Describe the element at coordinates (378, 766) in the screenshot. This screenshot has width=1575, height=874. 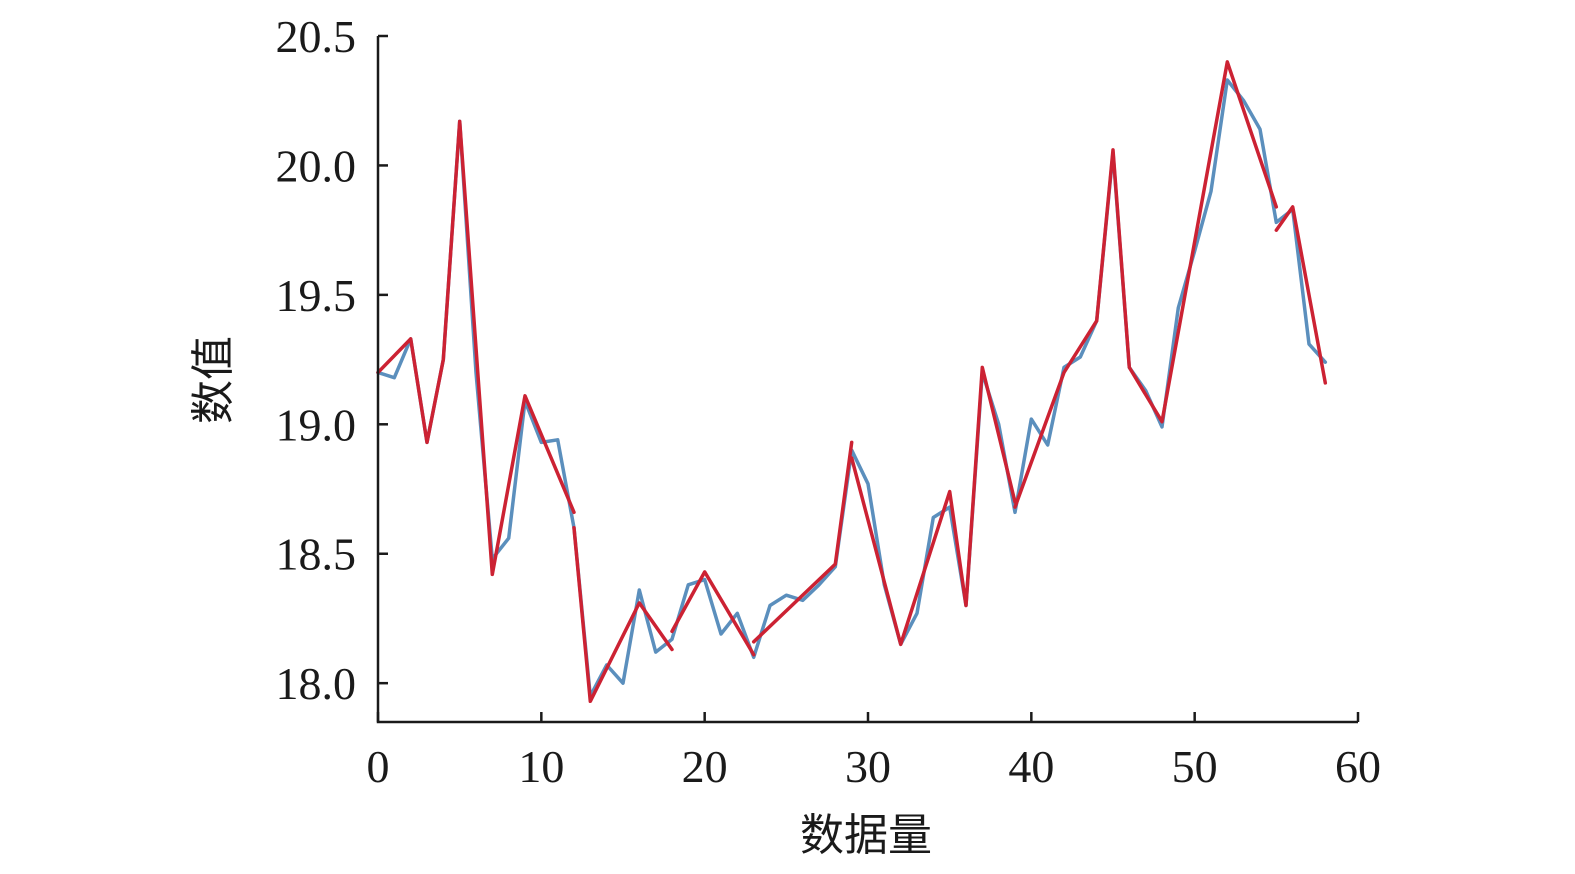
I see `x-tick-label: 0` at that location.